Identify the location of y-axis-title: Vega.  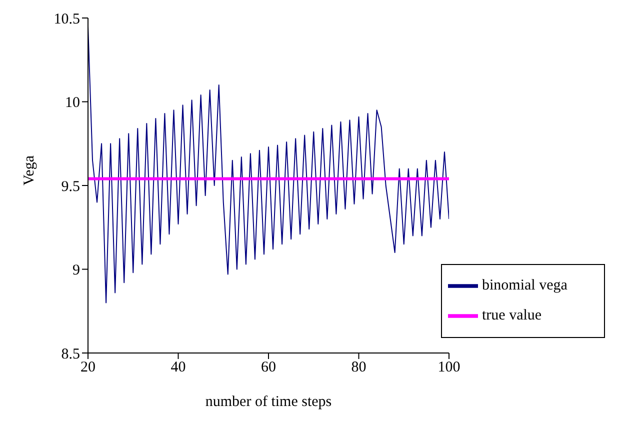
(29, 170).